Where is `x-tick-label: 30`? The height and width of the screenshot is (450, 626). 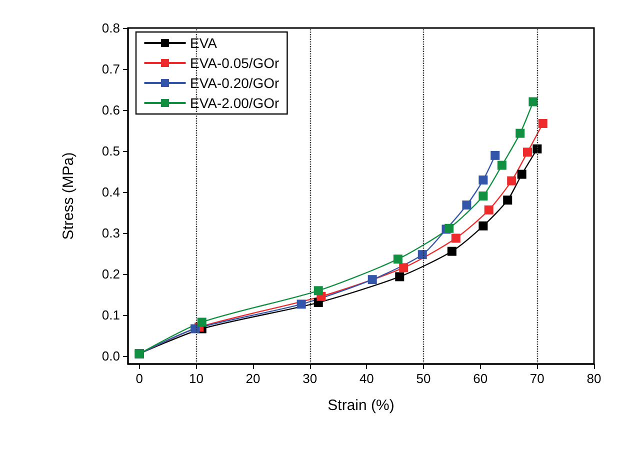
x-tick-label: 30 is located at coordinates (310, 378).